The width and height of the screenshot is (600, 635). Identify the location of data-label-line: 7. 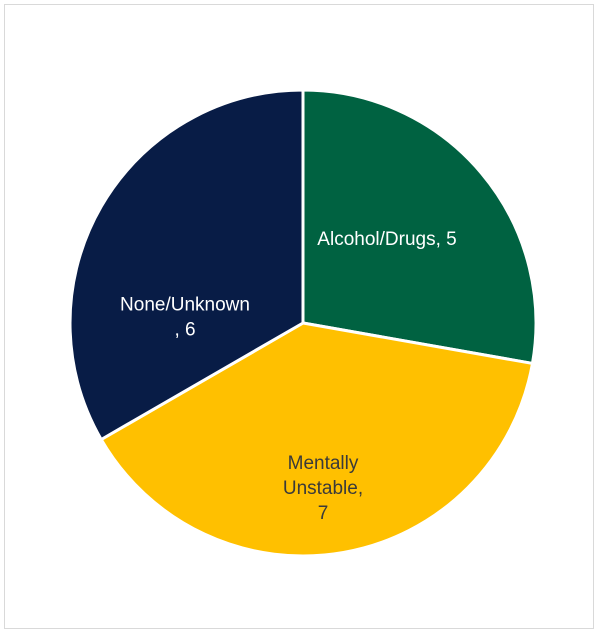
(323, 513).